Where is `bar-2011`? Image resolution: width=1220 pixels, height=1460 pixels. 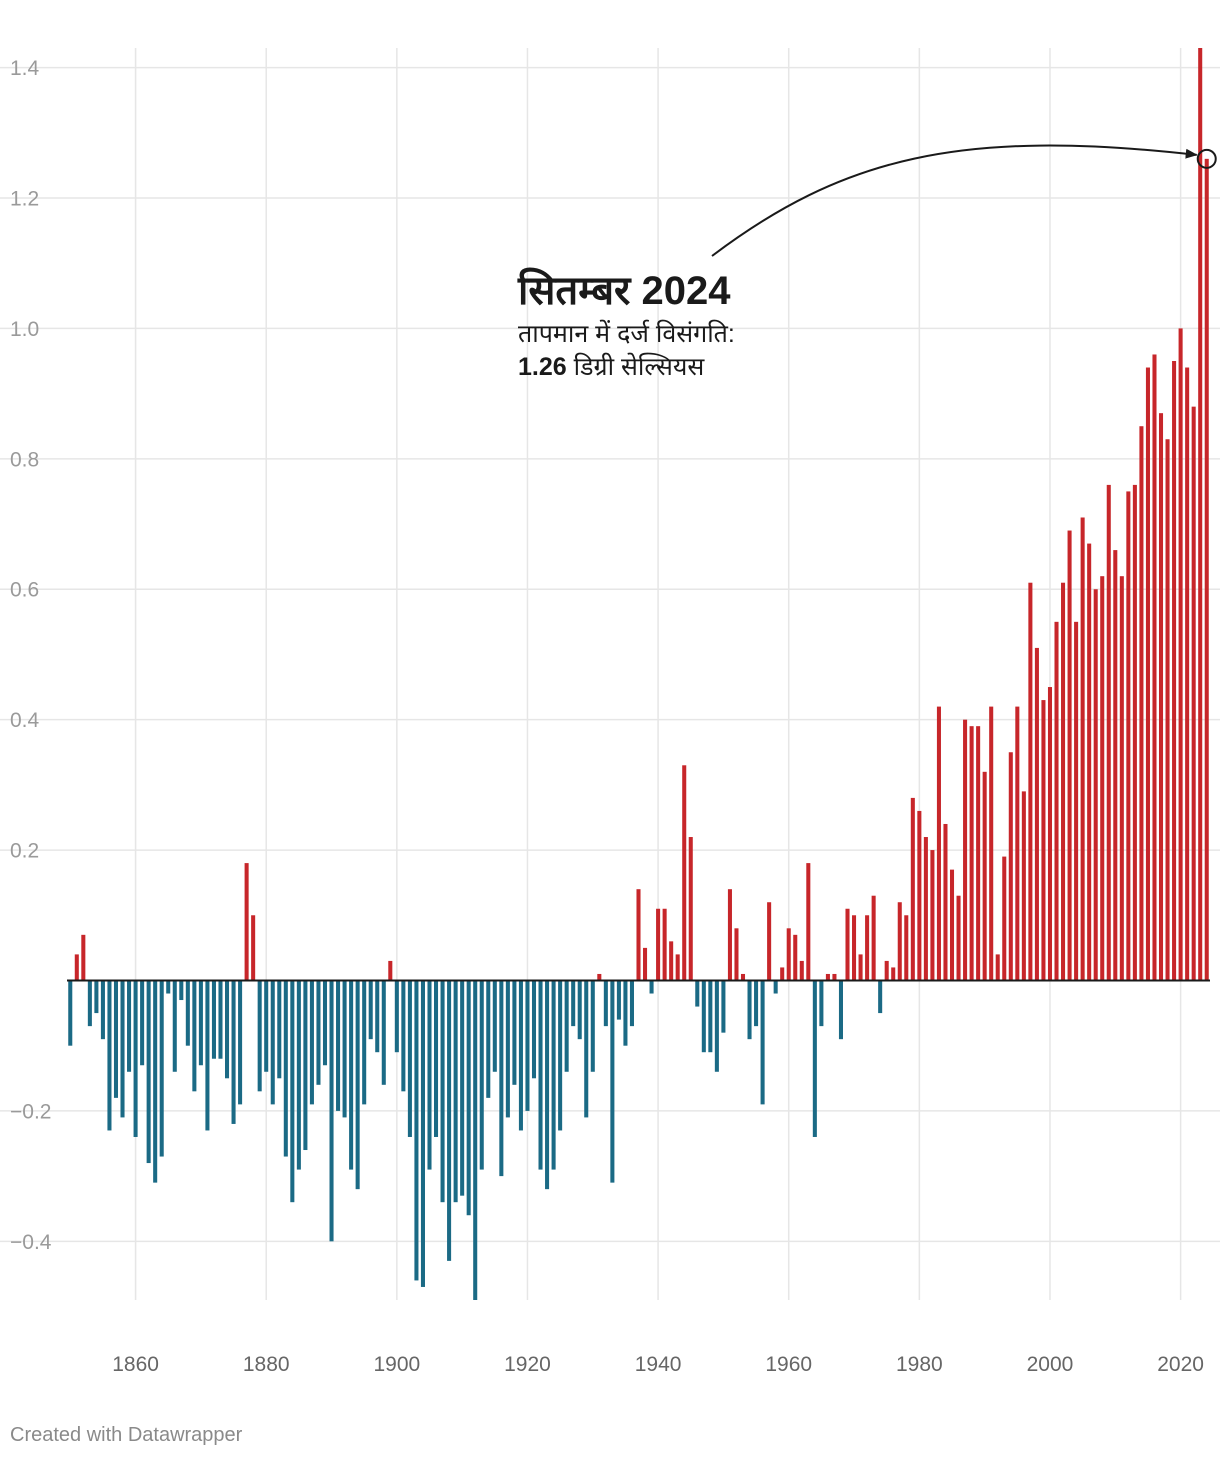
bar-2011 is located at coordinates (1121, 778).